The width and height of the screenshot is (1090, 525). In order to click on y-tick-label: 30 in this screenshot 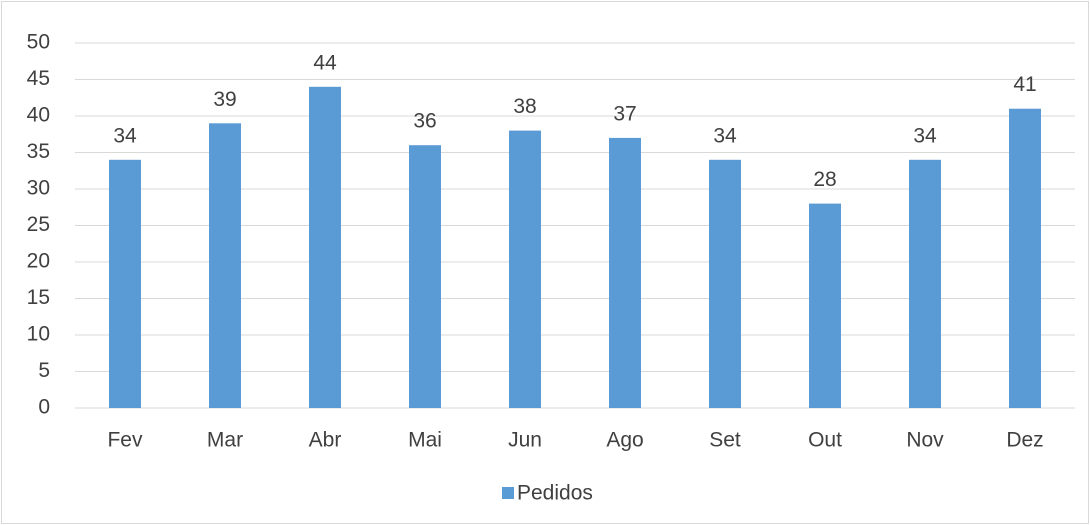, I will do `click(38, 188)`.